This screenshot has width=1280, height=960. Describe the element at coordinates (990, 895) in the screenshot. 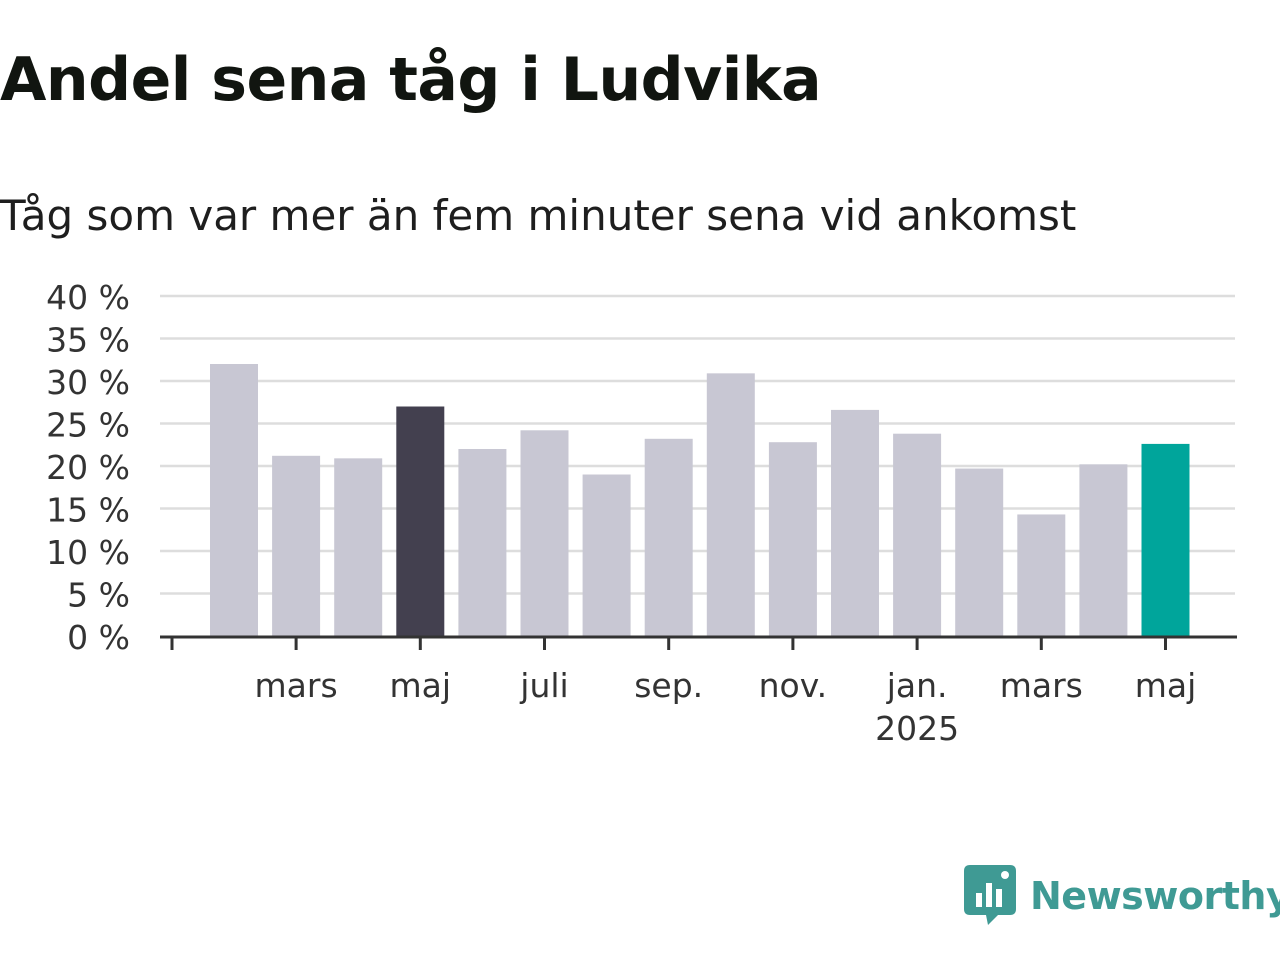

I see `newsworthy-logo-icon` at that location.